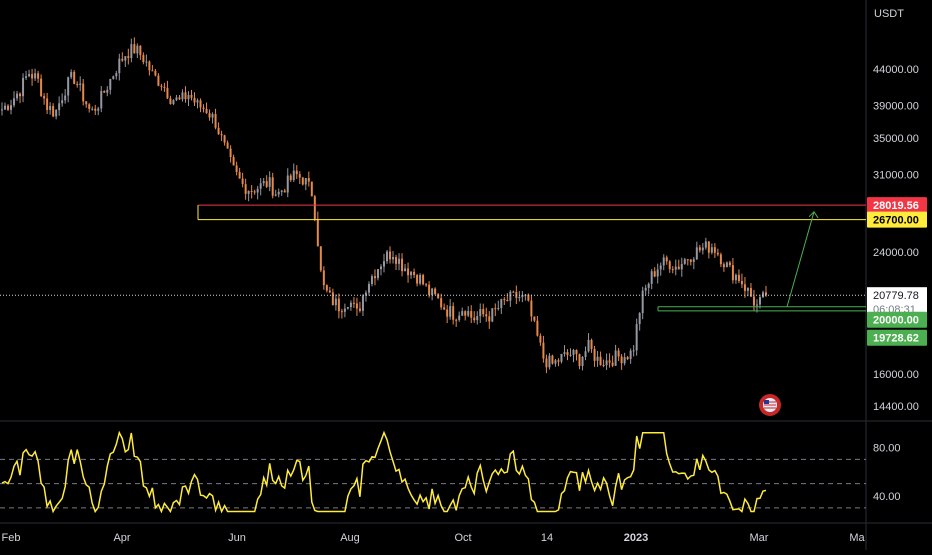  I want to click on oscillator-pane, so click(433, 472).